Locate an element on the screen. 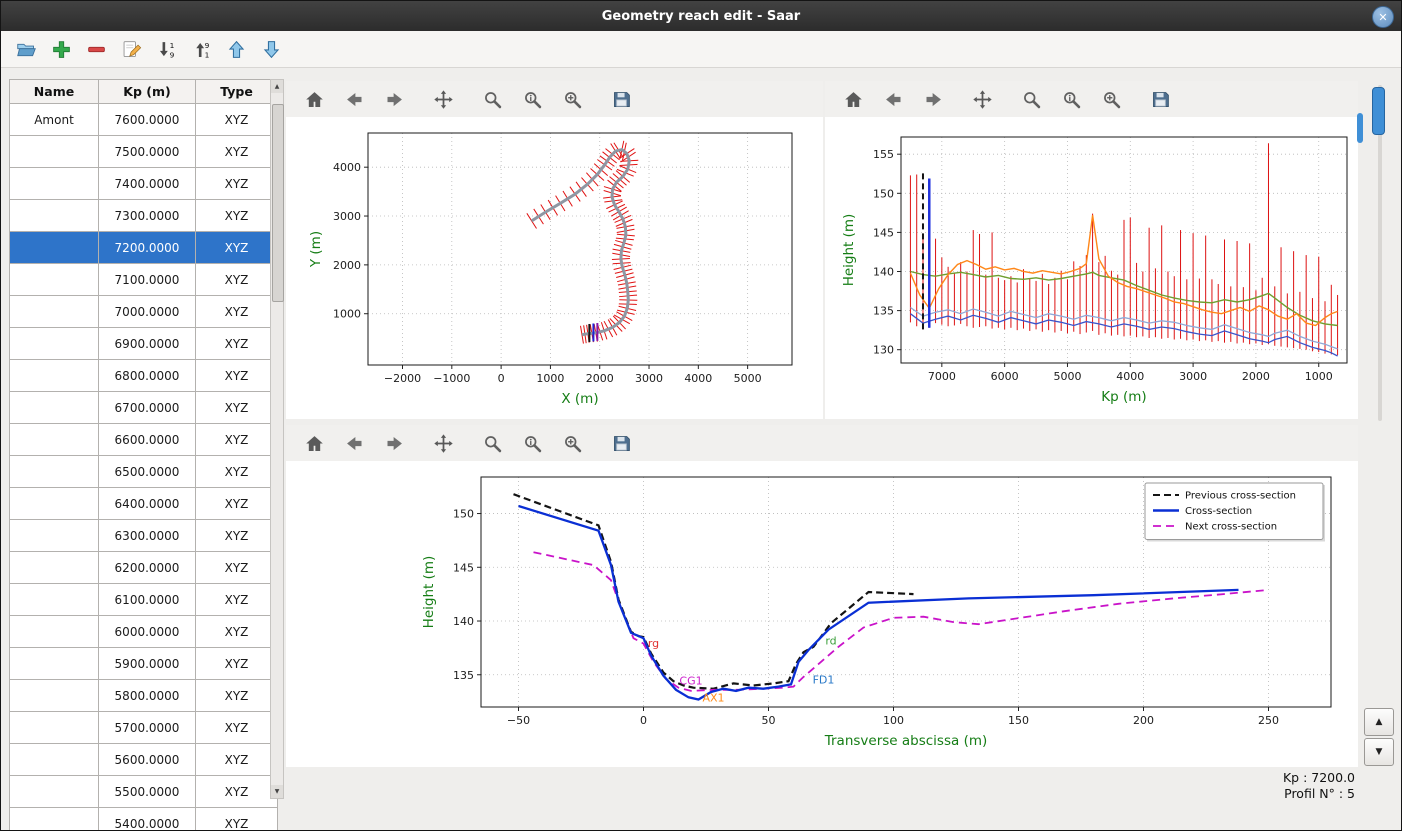 This screenshot has height=831, width=1402. add-icon is located at coordinates (61, 49).